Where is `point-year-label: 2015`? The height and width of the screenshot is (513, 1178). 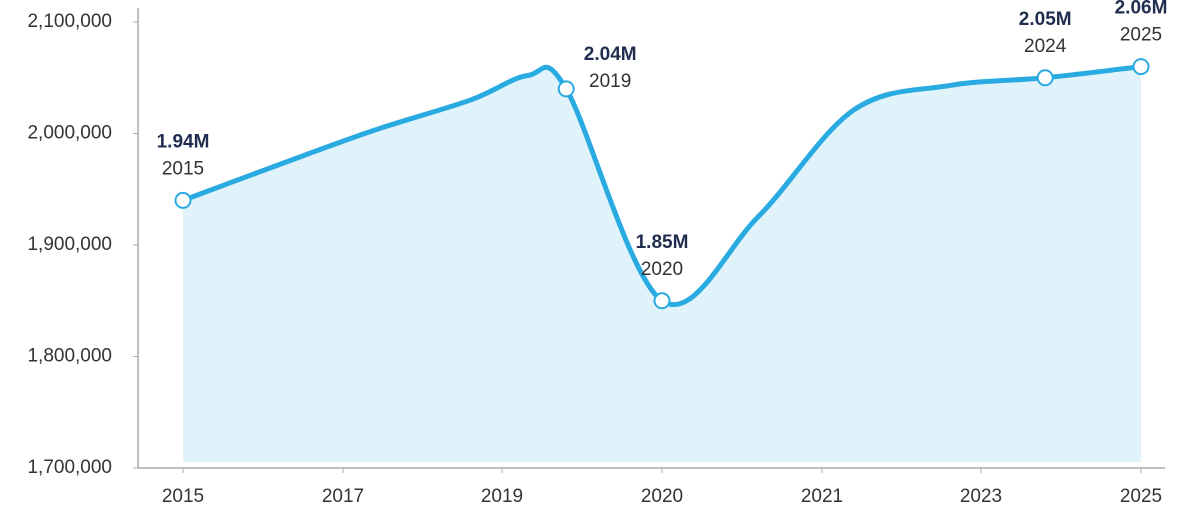
point-year-label: 2015 is located at coordinates (183, 168).